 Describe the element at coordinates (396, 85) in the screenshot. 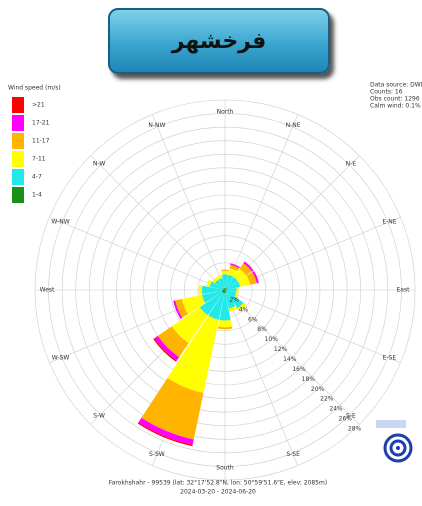

I see `info-text: Data source: DWD` at that location.